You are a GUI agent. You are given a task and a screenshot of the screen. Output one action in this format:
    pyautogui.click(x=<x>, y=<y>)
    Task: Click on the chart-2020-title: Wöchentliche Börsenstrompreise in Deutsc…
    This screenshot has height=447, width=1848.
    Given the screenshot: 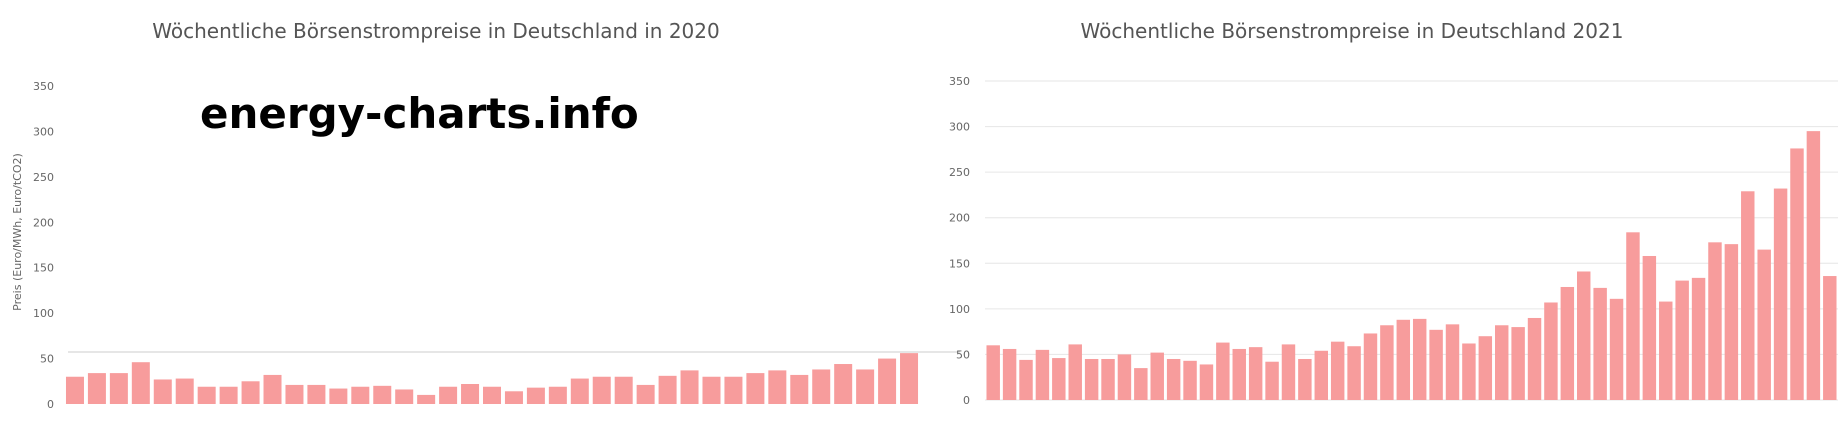 What is the action you would take?
    pyautogui.click(x=435, y=31)
    